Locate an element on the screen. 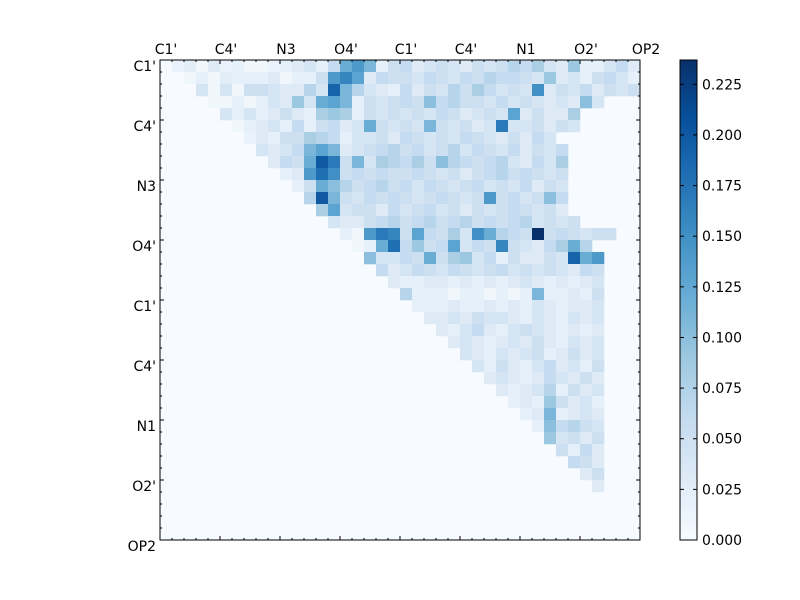 The width and height of the screenshot is (800, 600). y-tick-label: C4' is located at coordinates (144, 127).